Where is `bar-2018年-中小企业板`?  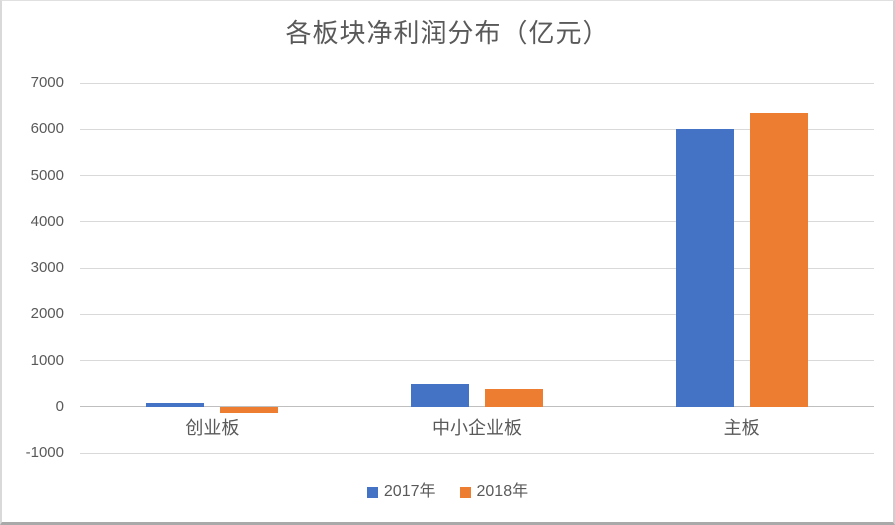 bar-2018年-中小企业板 is located at coordinates (514, 397).